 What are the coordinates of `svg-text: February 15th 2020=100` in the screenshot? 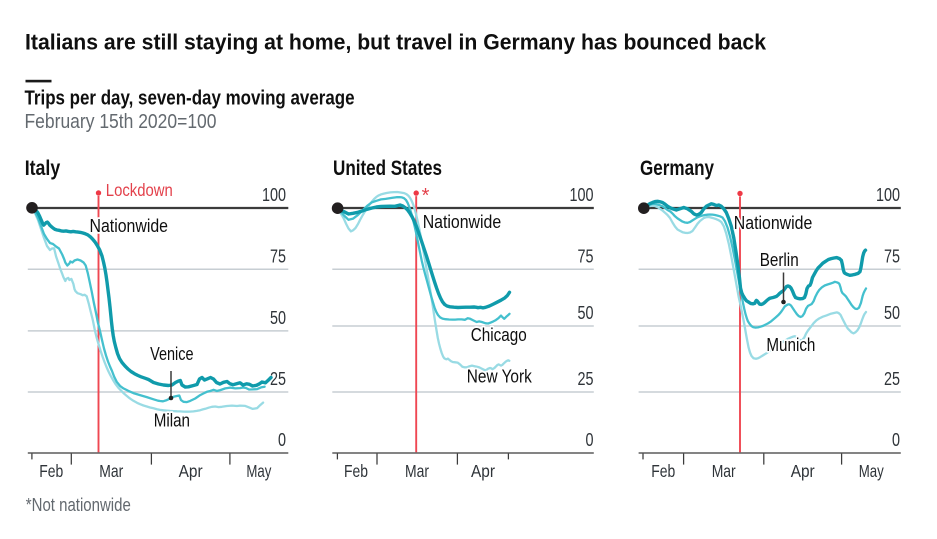 It's located at (121, 121).